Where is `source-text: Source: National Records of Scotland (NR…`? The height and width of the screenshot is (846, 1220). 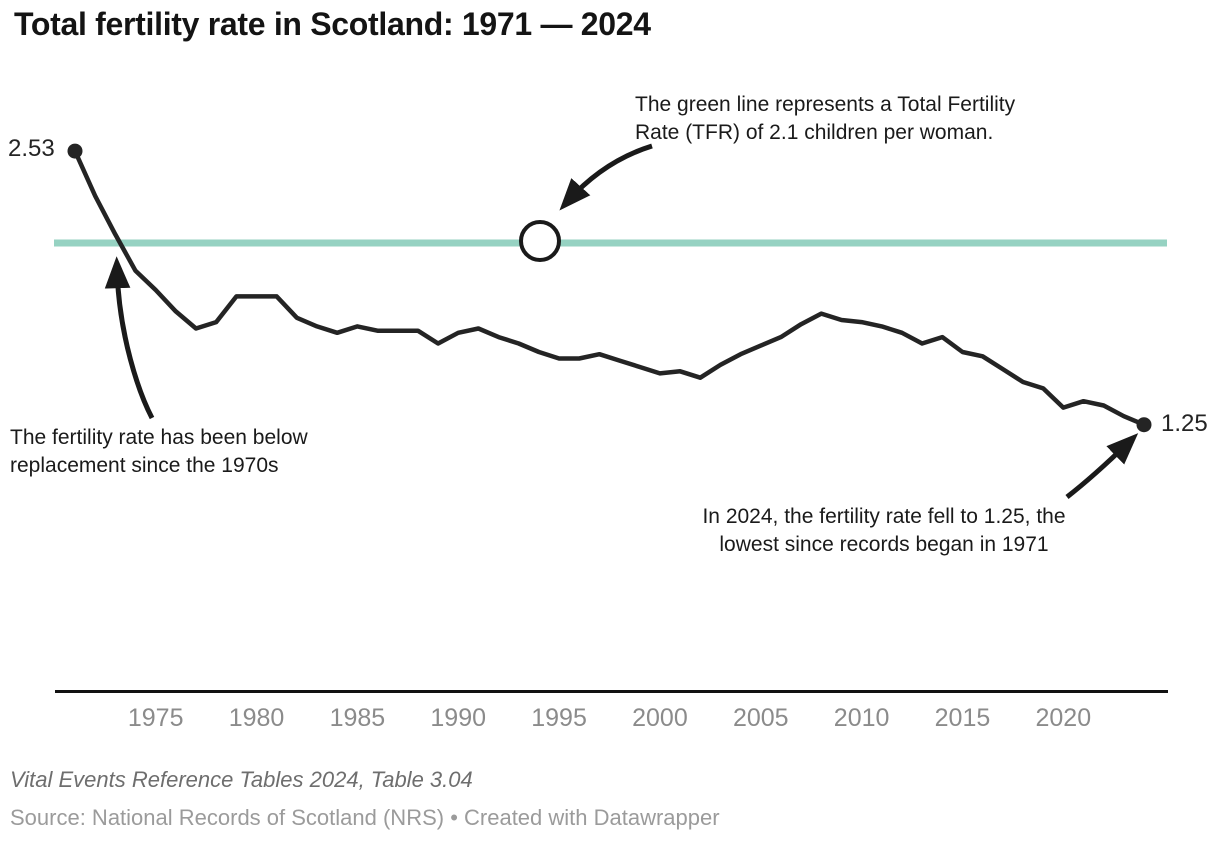
source-text: Source: National Records of Scotland (NR… is located at coordinates (365, 817).